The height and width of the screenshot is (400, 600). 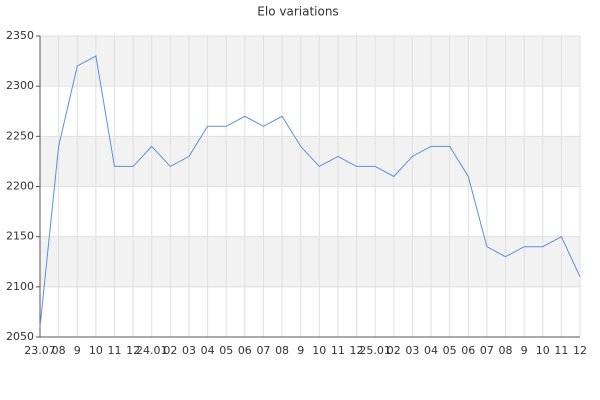 I want to click on y-tick-label: 2100, so click(x=20, y=286).